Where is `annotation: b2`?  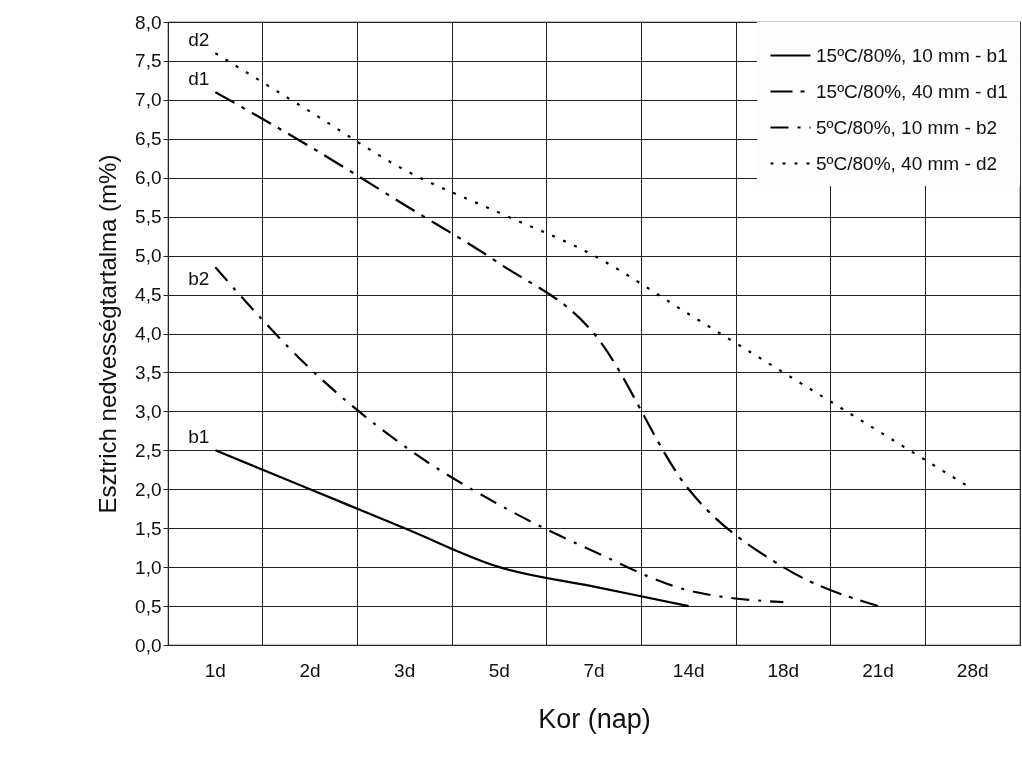
annotation: b2 is located at coordinates (199, 279).